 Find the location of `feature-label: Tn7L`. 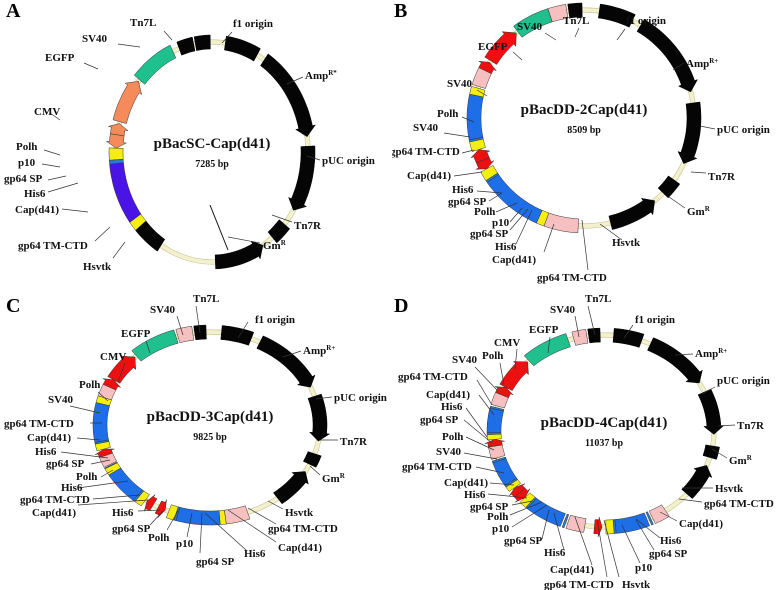

feature-label: Tn7L is located at coordinates (206, 300).